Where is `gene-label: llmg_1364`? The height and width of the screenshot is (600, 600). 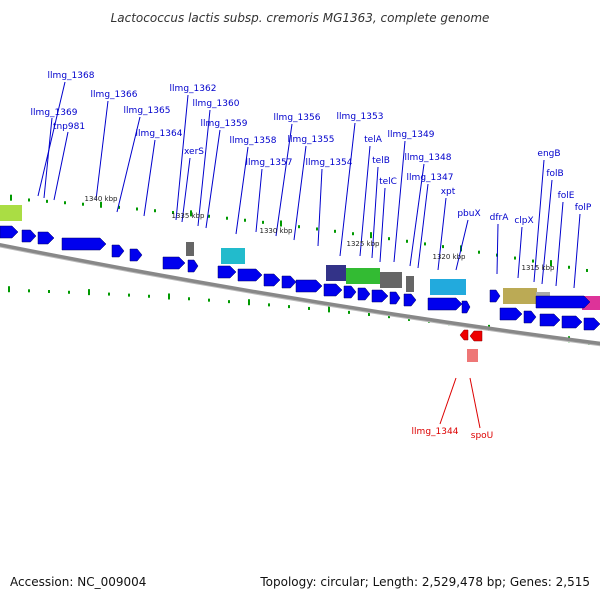
gene-label: llmg_1364 is located at coordinates (159, 134).